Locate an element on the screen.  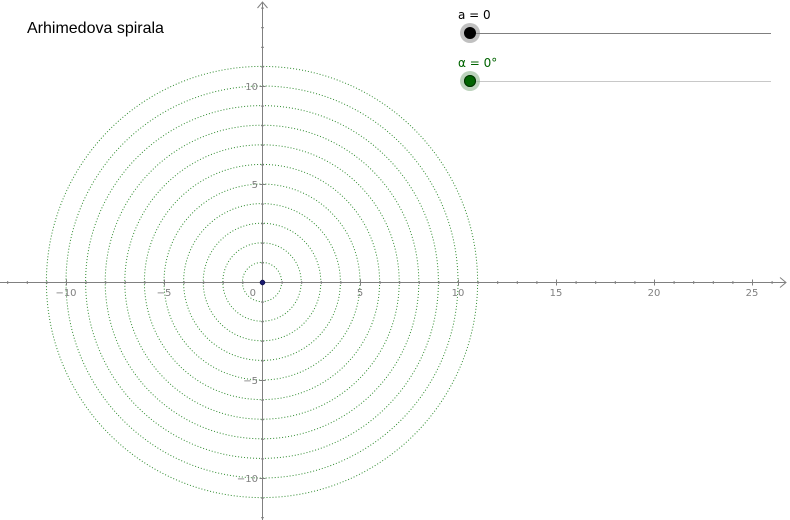
slider-a-label: a = 0 is located at coordinates (474, 15).